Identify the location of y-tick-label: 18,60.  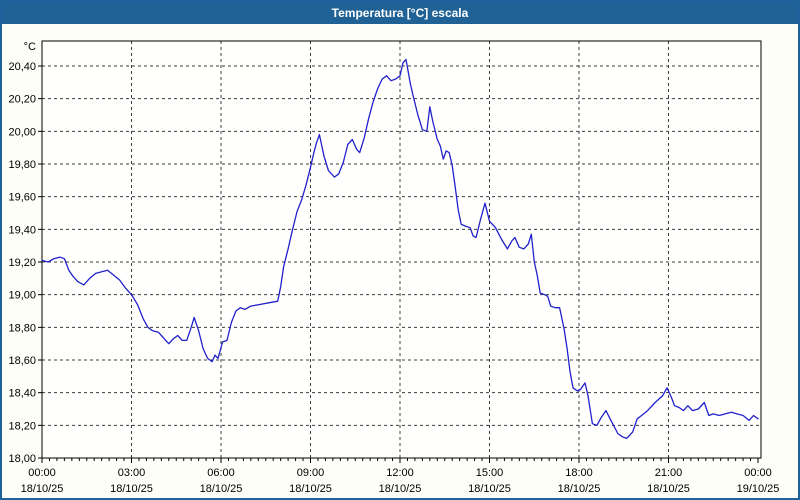
(22, 361).